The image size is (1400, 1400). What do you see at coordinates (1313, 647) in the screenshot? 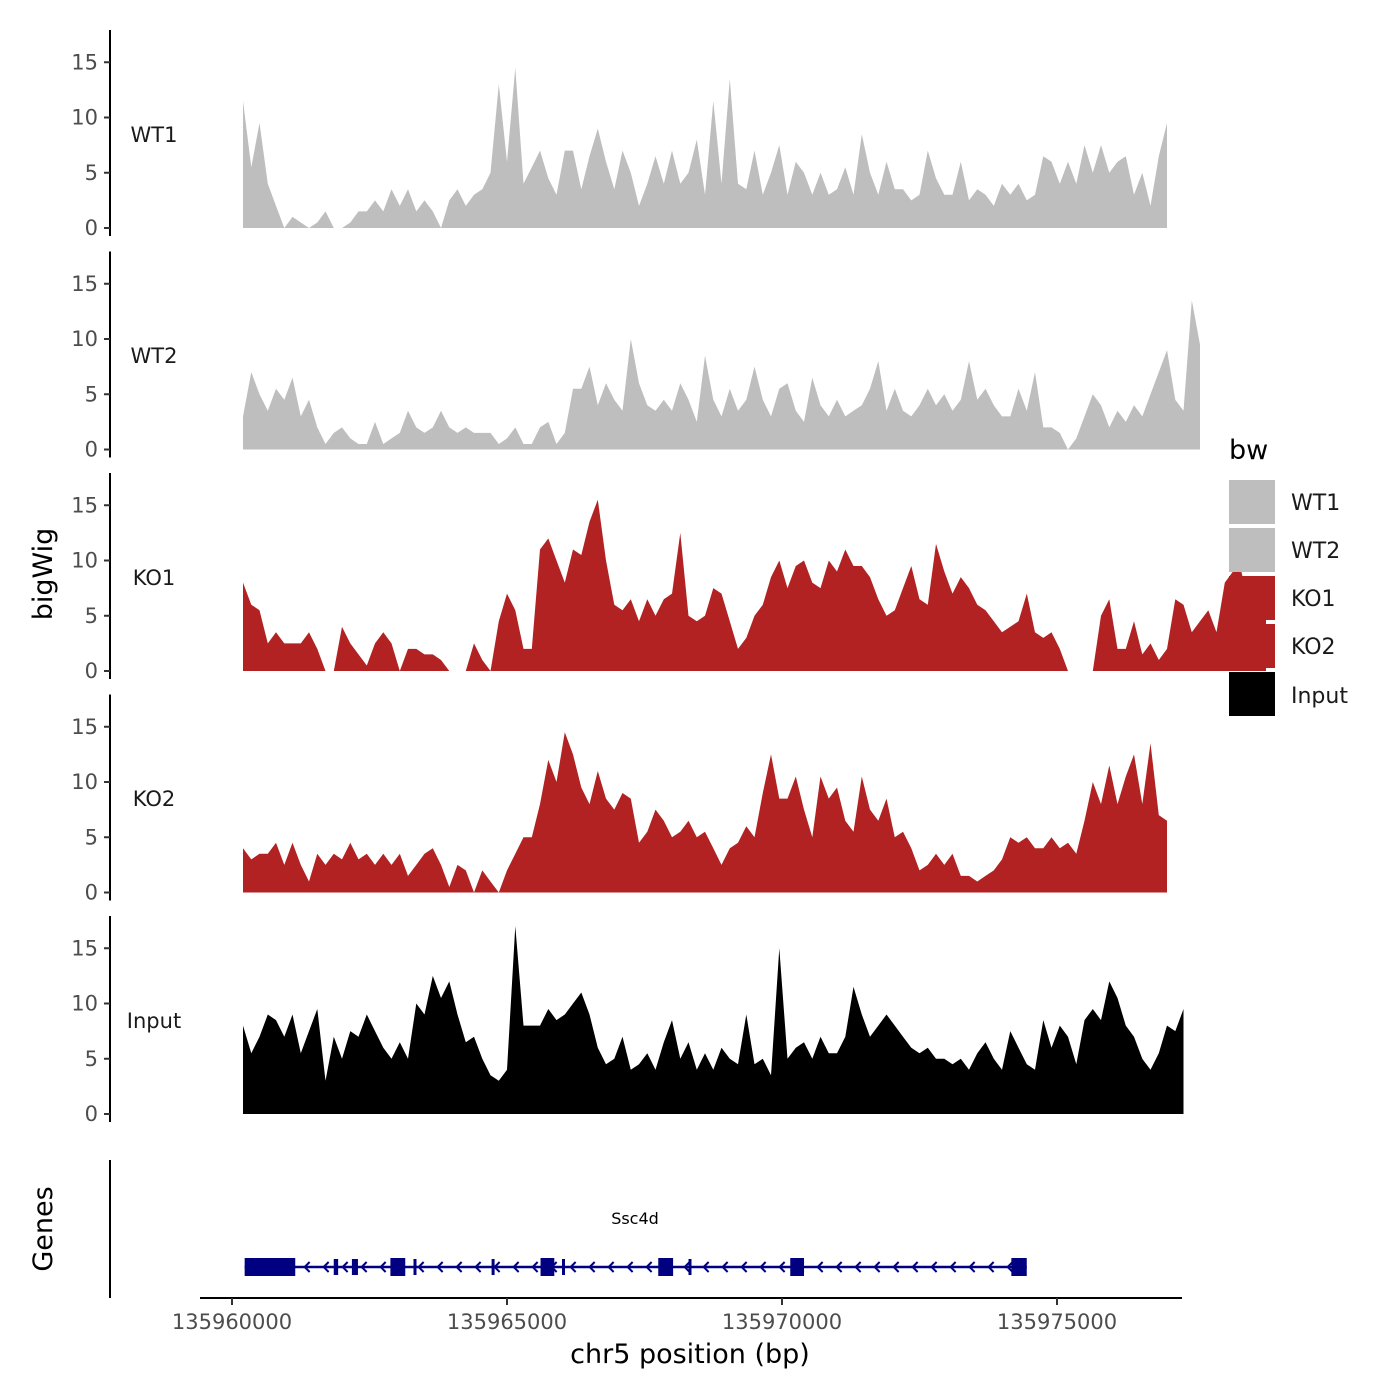
I see `legend-label-ko2: KO2` at bounding box center [1313, 647].